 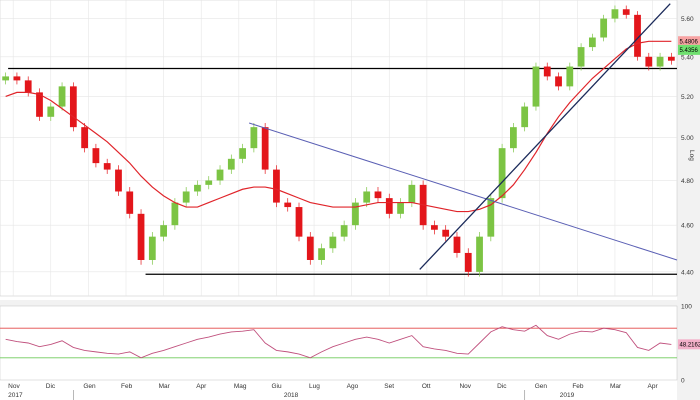 I want to click on x-year-label: 2018, so click(x=291, y=395).